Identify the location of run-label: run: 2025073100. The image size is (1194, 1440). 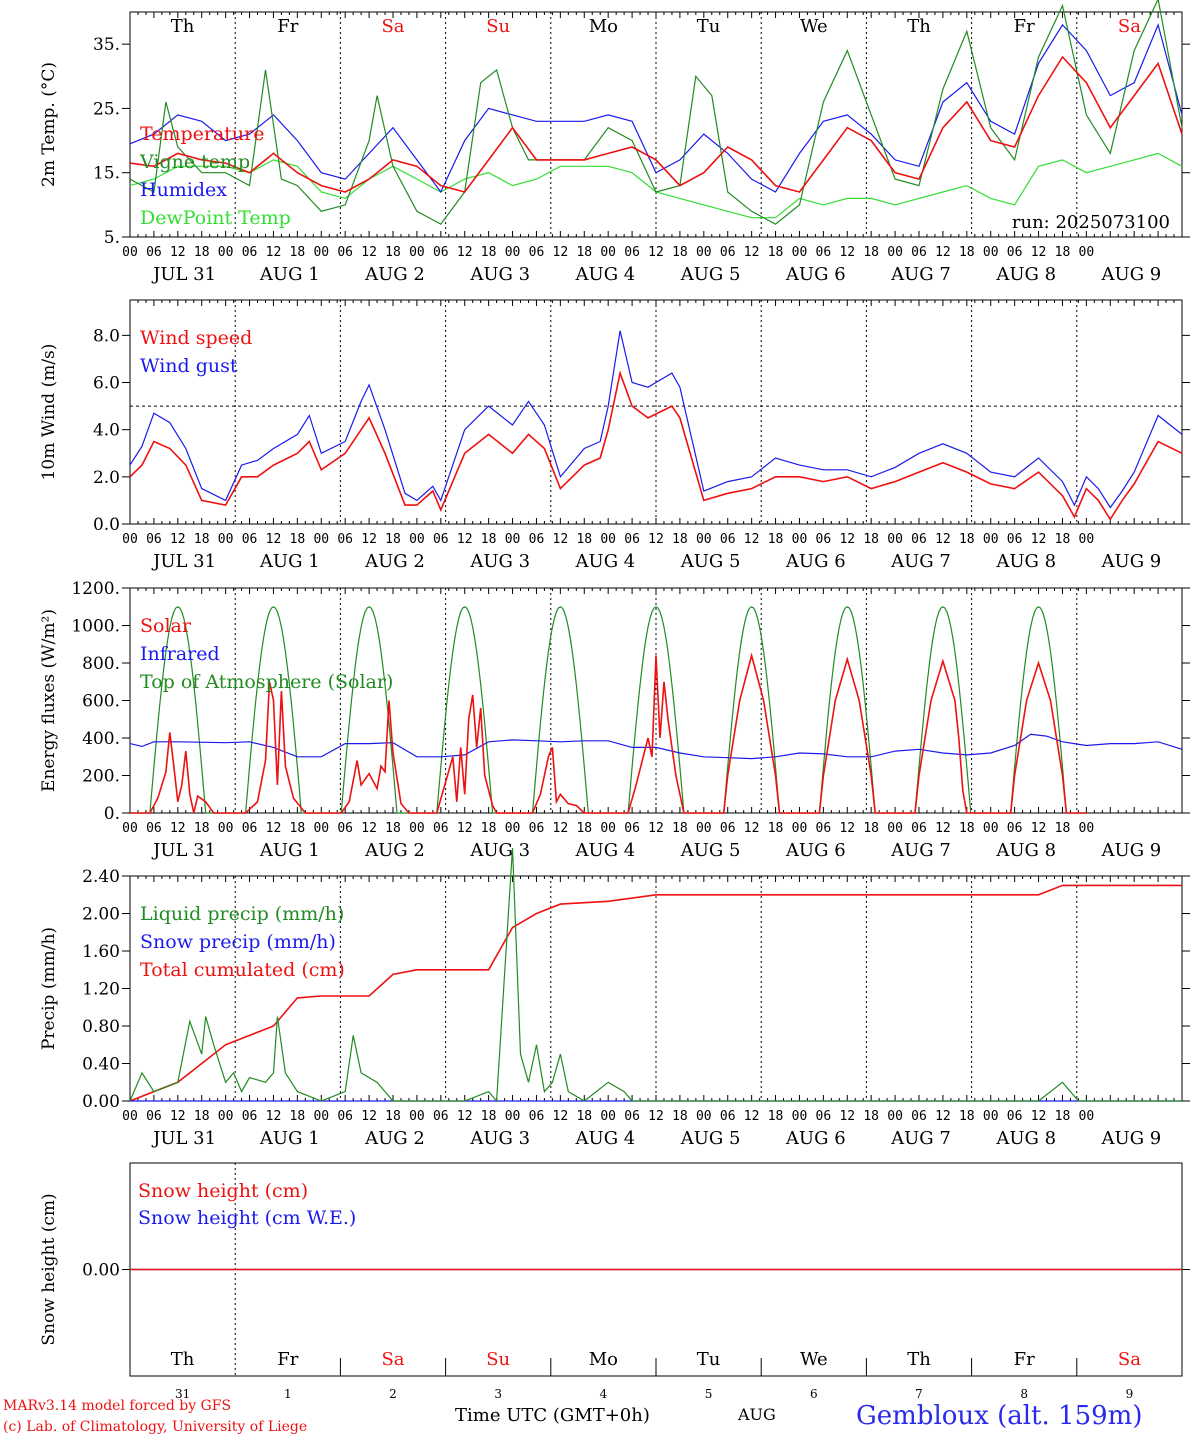
(1091, 222).